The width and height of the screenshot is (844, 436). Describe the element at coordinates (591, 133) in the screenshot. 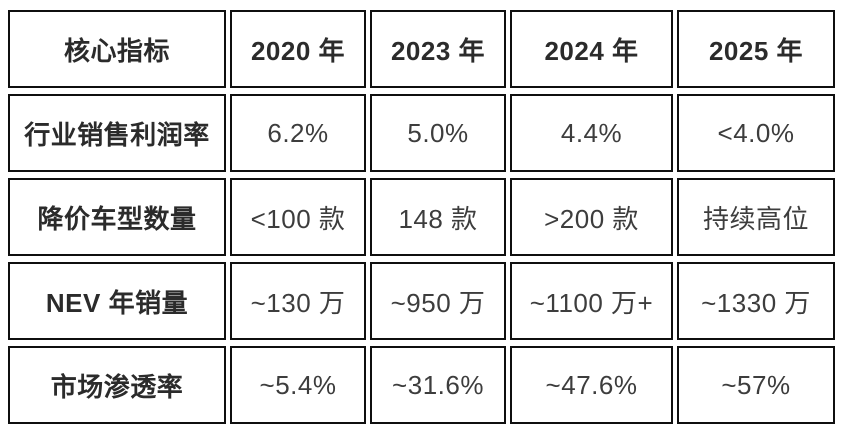

I see `data-cell-profit-2024: 4.4%` at that location.